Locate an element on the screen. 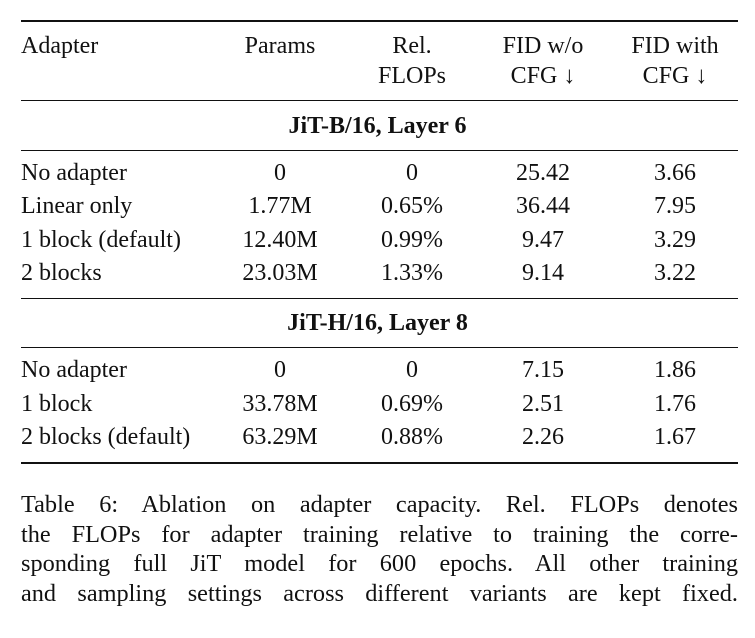  cell-adapter: 2 blocks (default) is located at coordinates (106, 437).